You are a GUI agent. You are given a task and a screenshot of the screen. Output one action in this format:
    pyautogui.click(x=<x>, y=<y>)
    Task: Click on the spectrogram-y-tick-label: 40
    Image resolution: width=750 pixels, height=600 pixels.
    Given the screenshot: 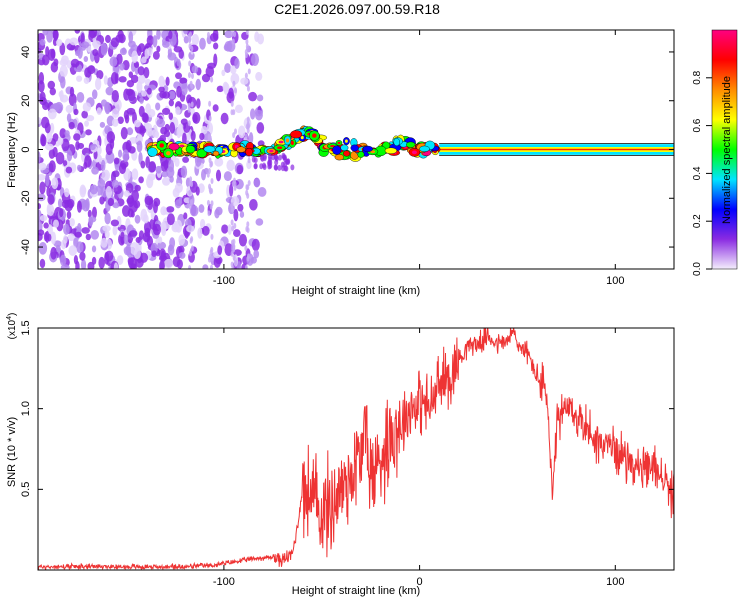 What is the action you would take?
    pyautogui.click(x=26, y=52)
    